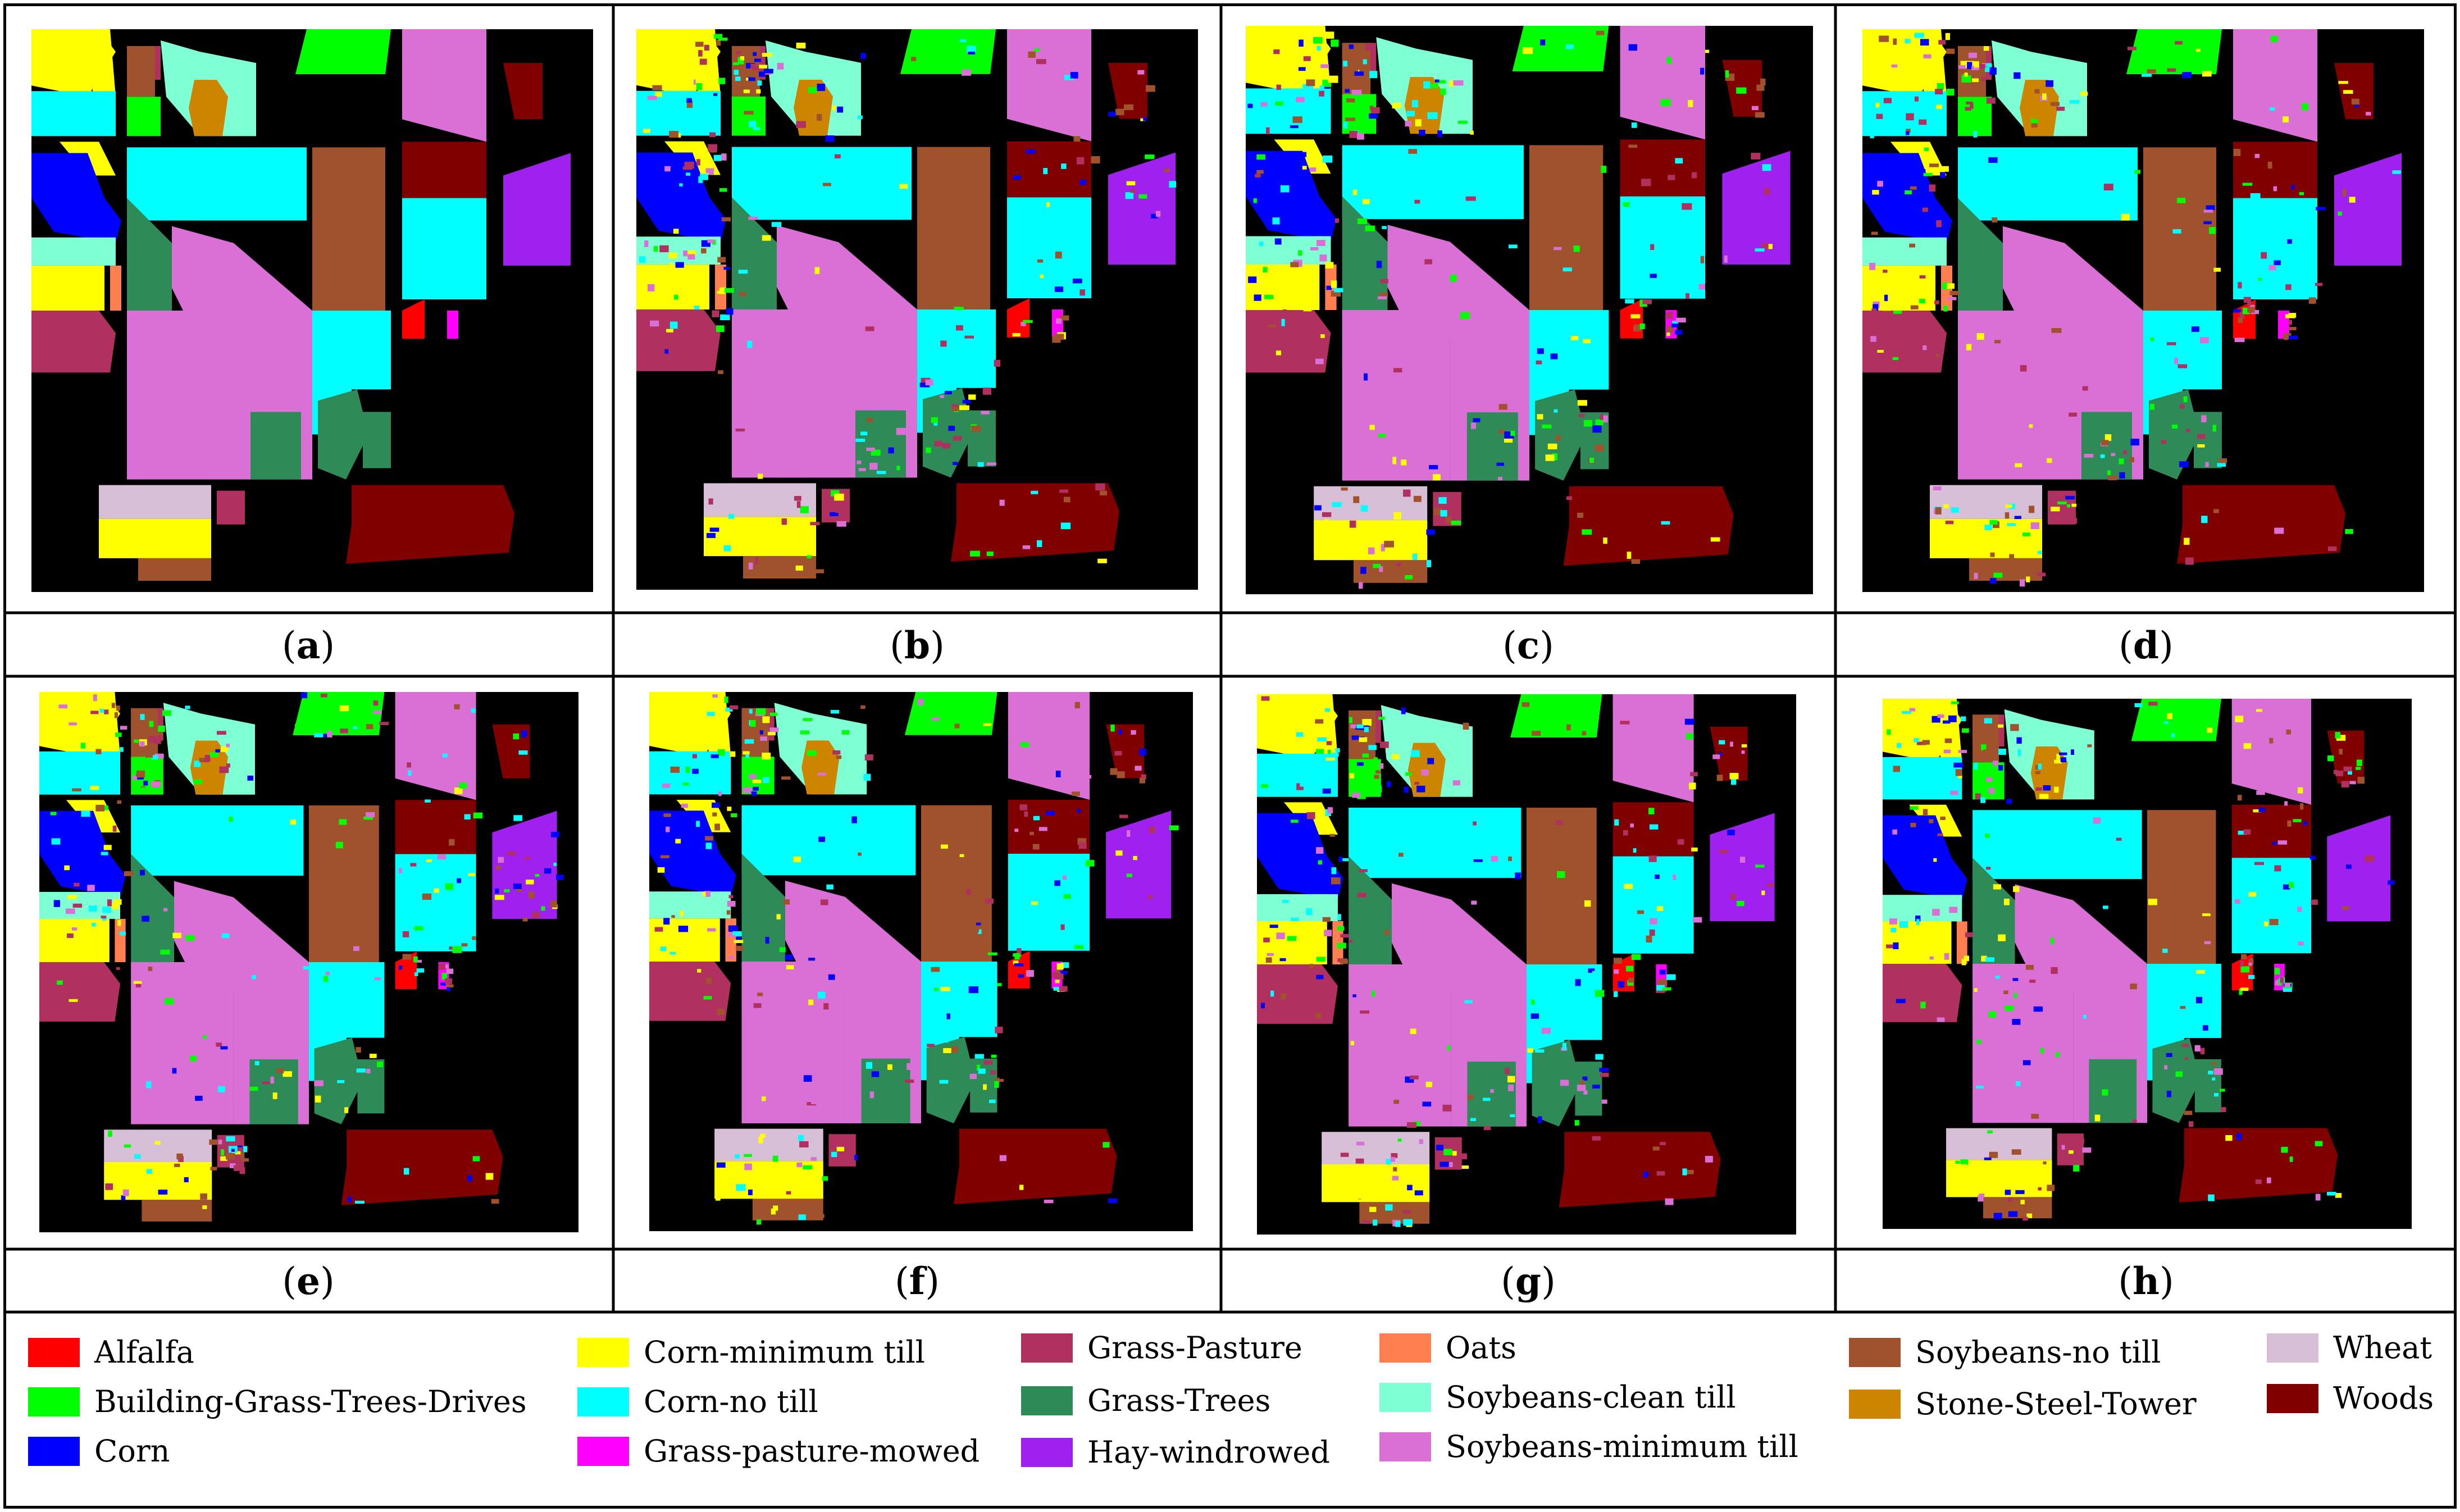 Image resolution: width=2460 pixels, height=1512 pixels. I want to click on map-panel-d, so click(2143, 310).